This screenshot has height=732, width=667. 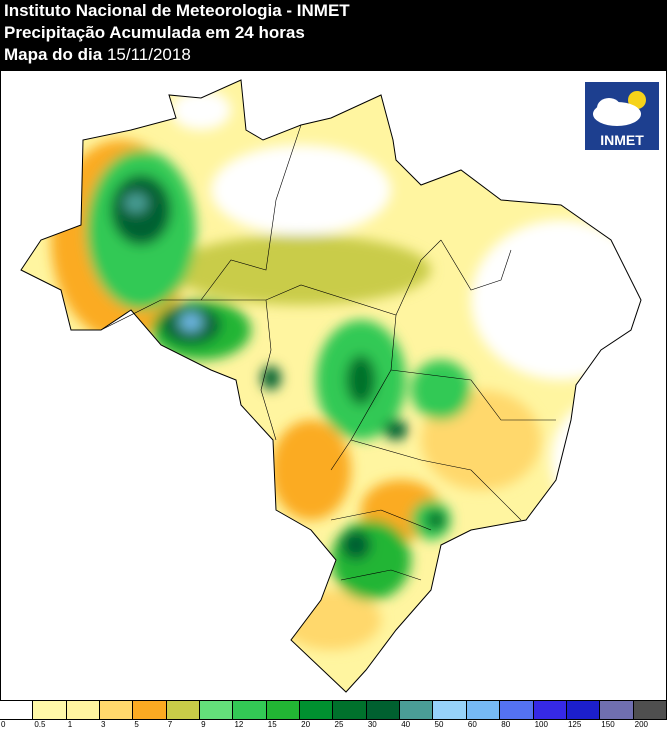 I want to click on legend-label: 20, so click(x=306, y=724).